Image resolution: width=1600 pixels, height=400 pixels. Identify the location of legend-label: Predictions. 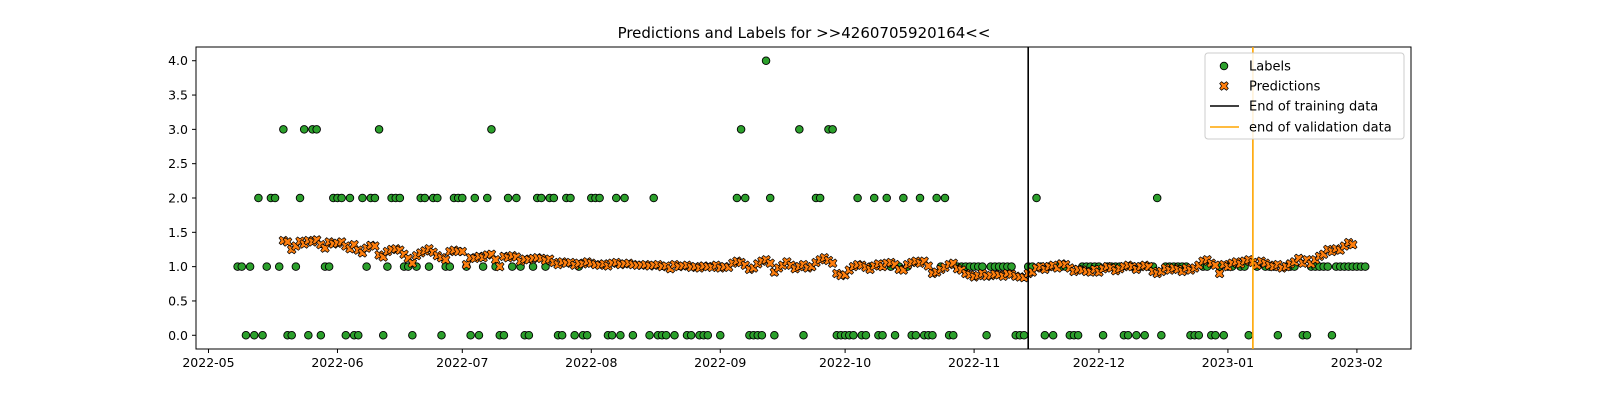
(1285, 87).